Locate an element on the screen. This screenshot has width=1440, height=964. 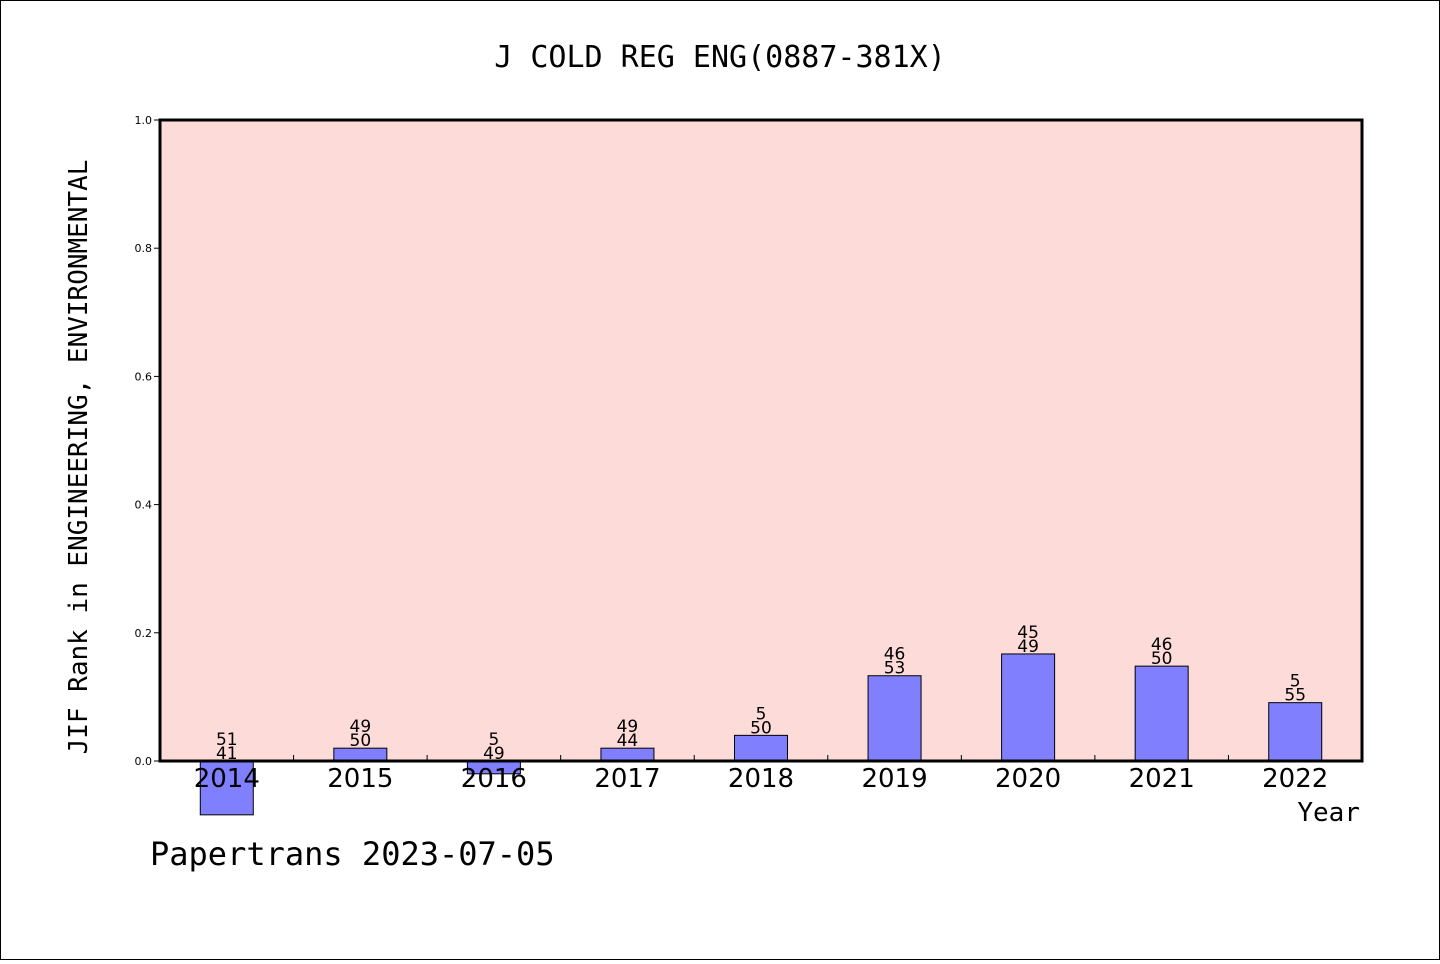
bars is located at coordinates (761, 734).